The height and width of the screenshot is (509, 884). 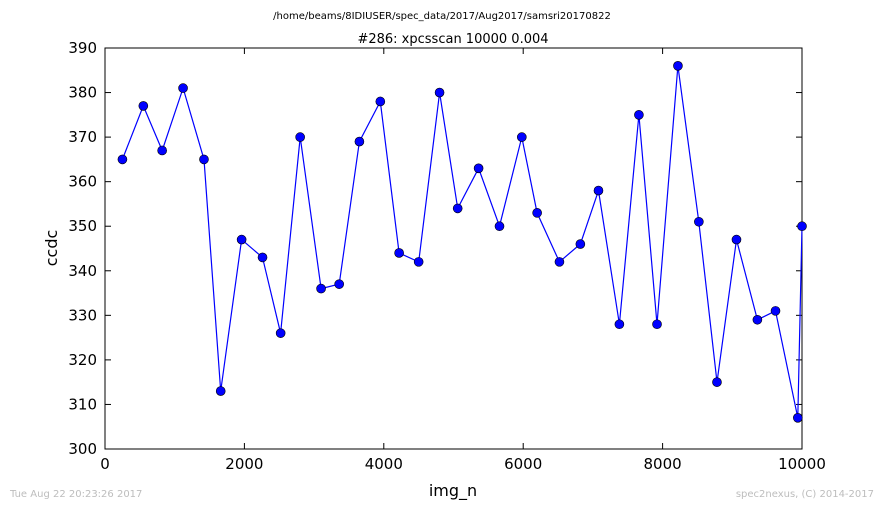 I want to click on y-tick-label: 380, so click(x=82, y=93).